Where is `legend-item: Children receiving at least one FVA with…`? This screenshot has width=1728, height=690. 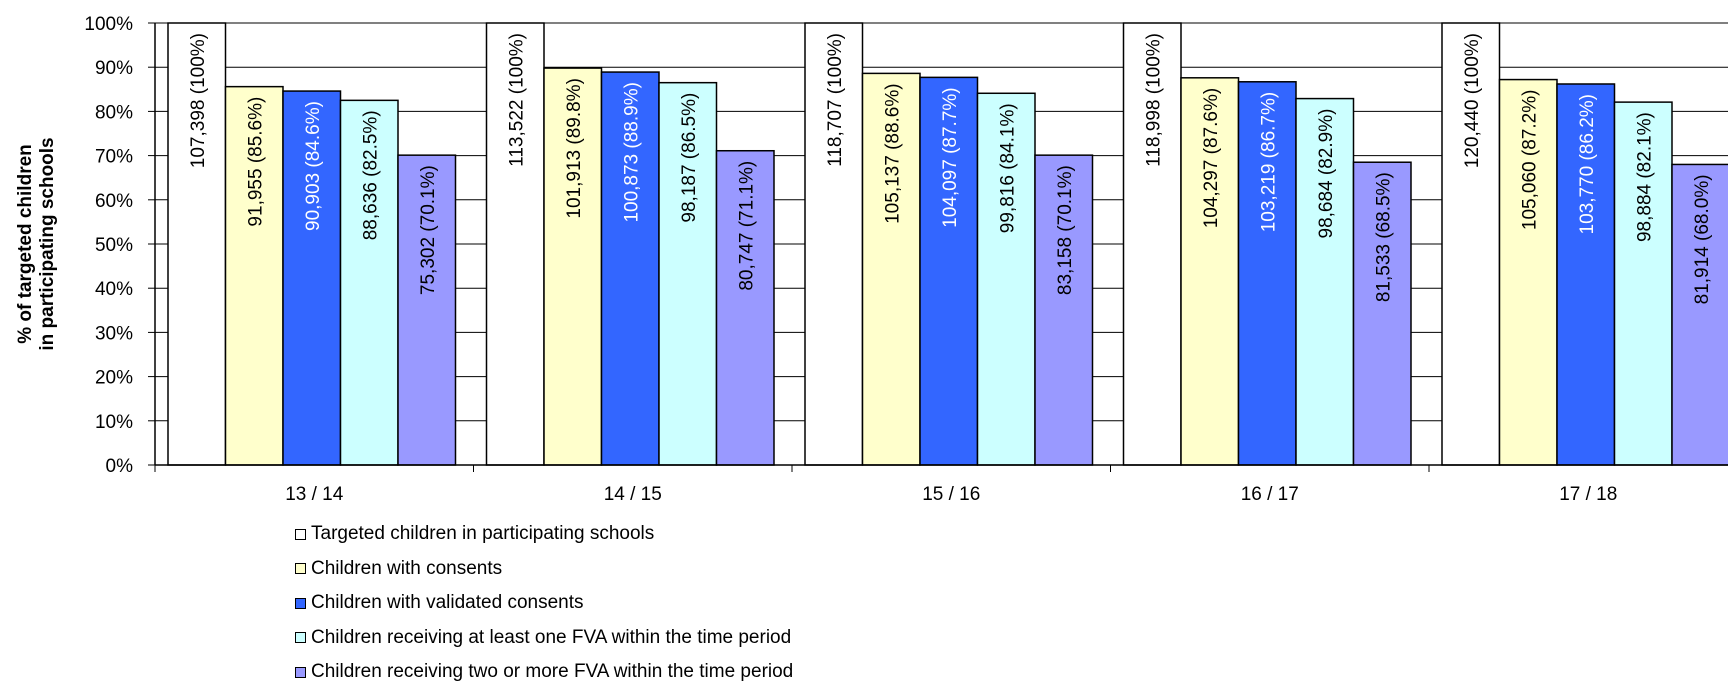 legend-item: Children receiving at least one FVA with… is located at coordinates (544, 638).